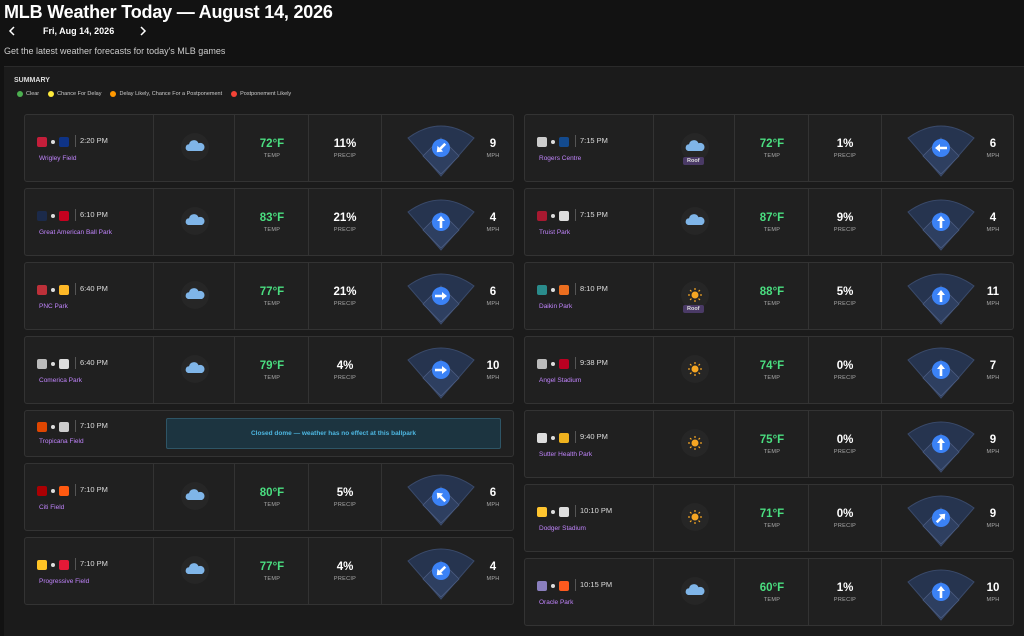  What do you see at coordinates (261, 94) in the screenshot?
I see `legend-item: Postponement Likely` at bounding box center [261, 94].